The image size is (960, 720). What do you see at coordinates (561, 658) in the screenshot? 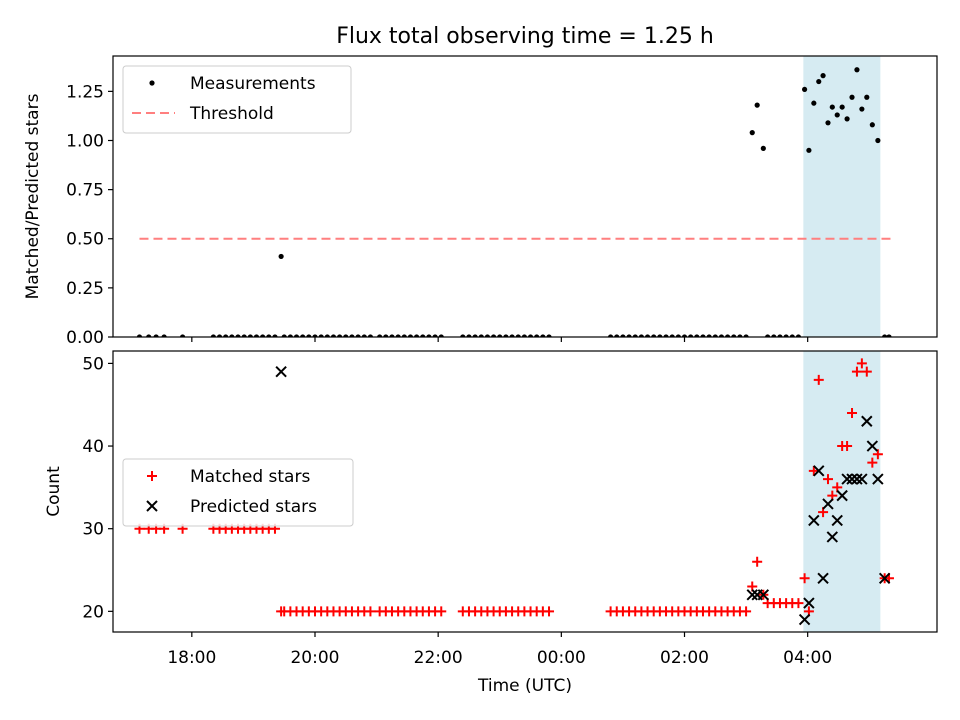
I see `x-tick-label: 00:00` at bounding box center [561, 658].